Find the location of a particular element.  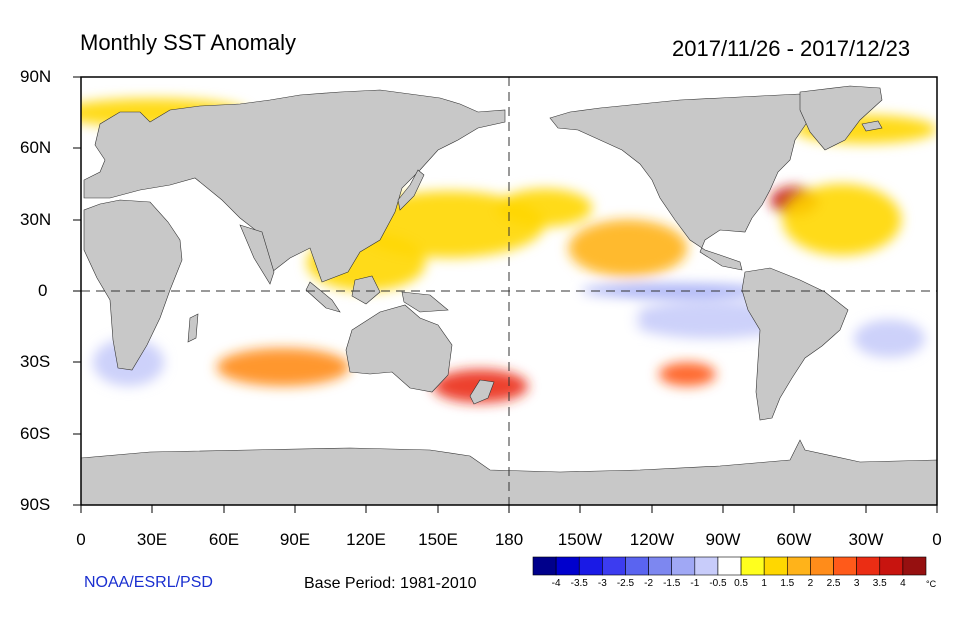

colorbar-label-5: -1.5 is located at coordinates (672, 583).